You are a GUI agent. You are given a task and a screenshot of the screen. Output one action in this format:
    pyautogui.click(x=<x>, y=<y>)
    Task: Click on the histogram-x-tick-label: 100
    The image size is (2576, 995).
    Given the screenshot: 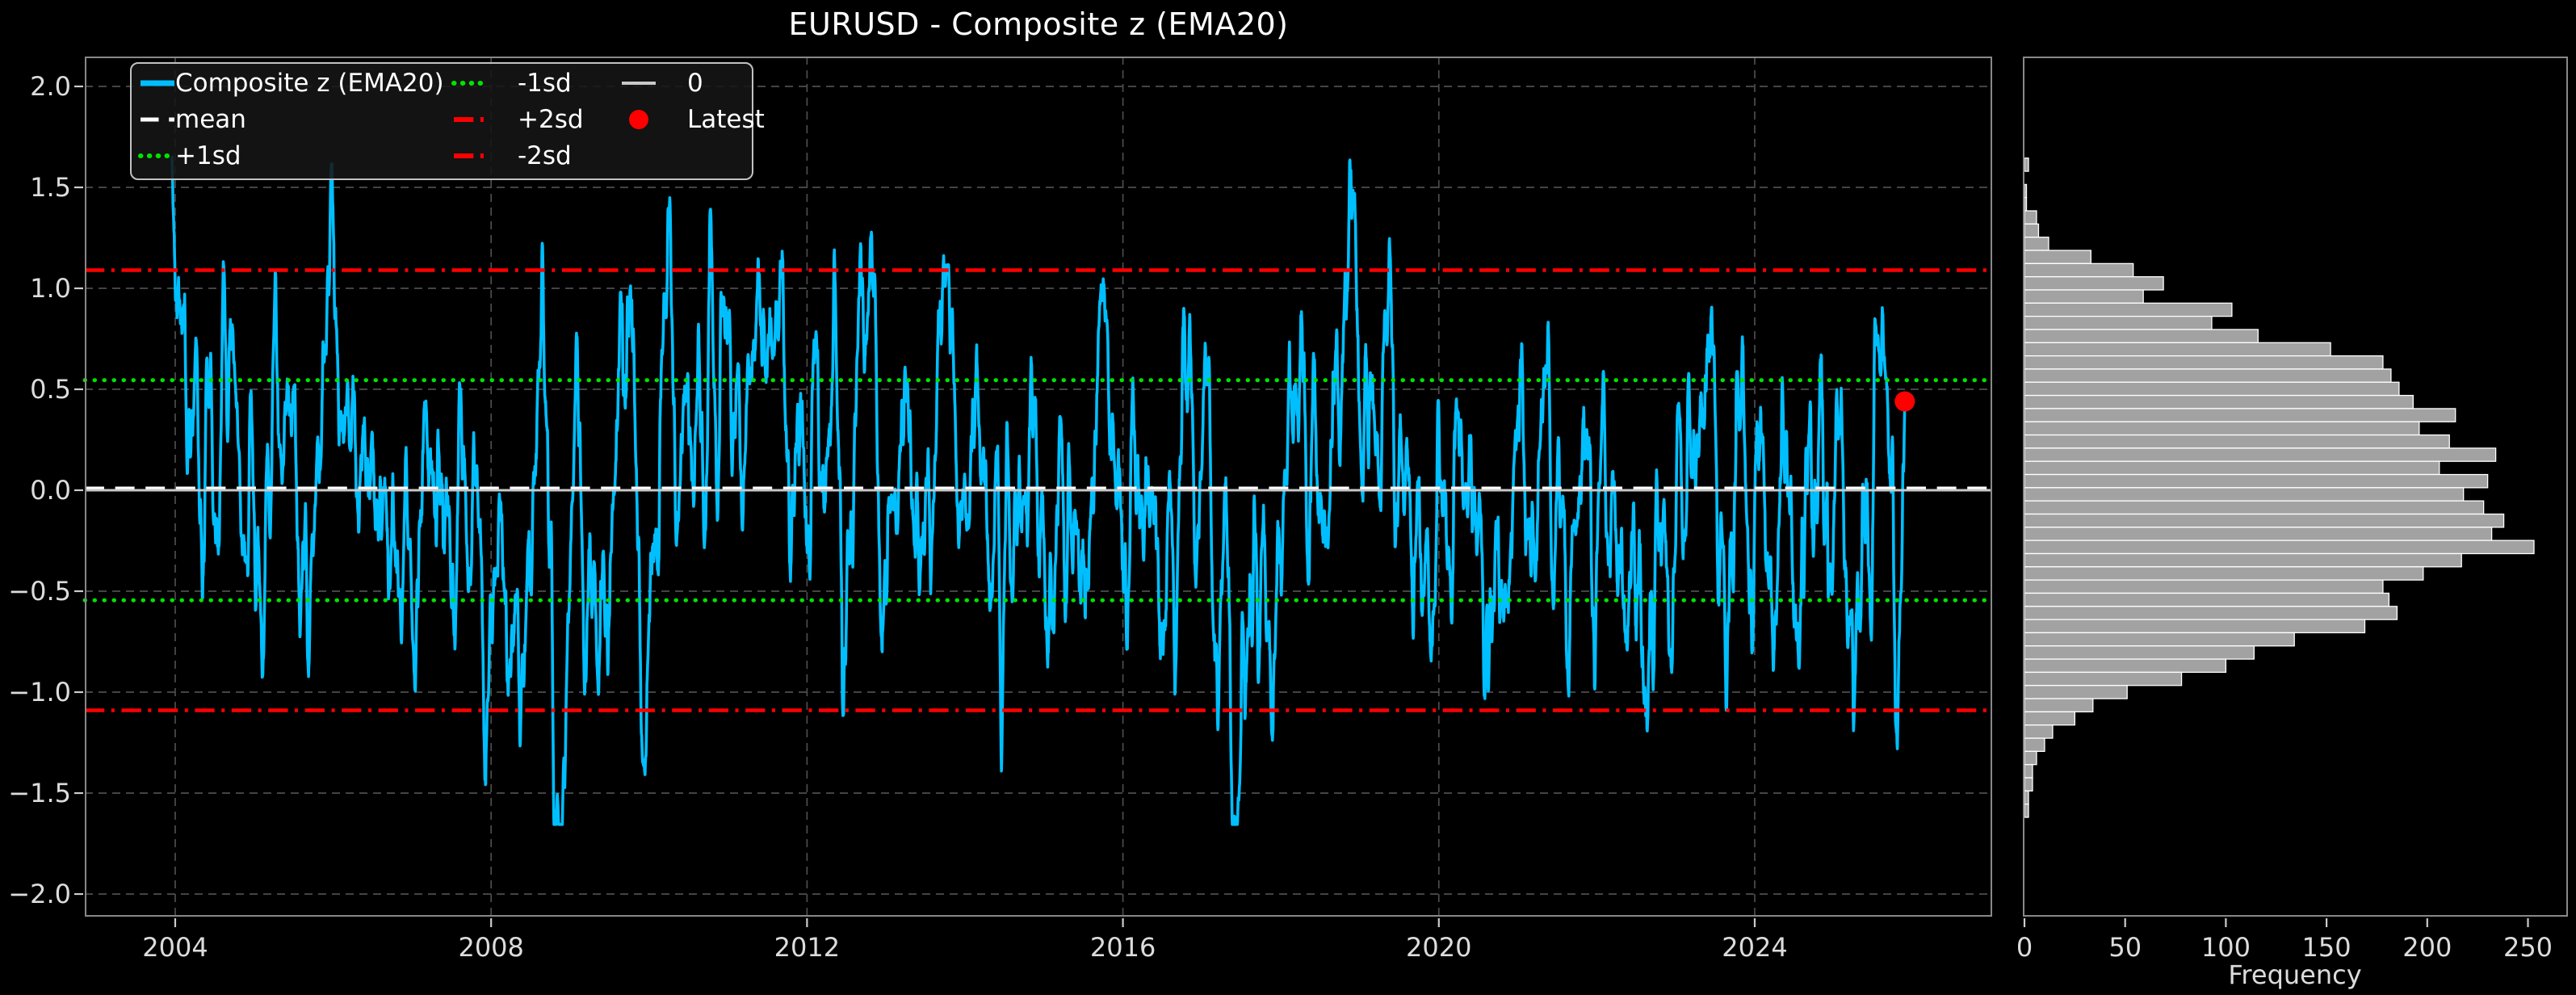 What is the action you would take?
    pyautogui.click(x=2226, y=947)
    